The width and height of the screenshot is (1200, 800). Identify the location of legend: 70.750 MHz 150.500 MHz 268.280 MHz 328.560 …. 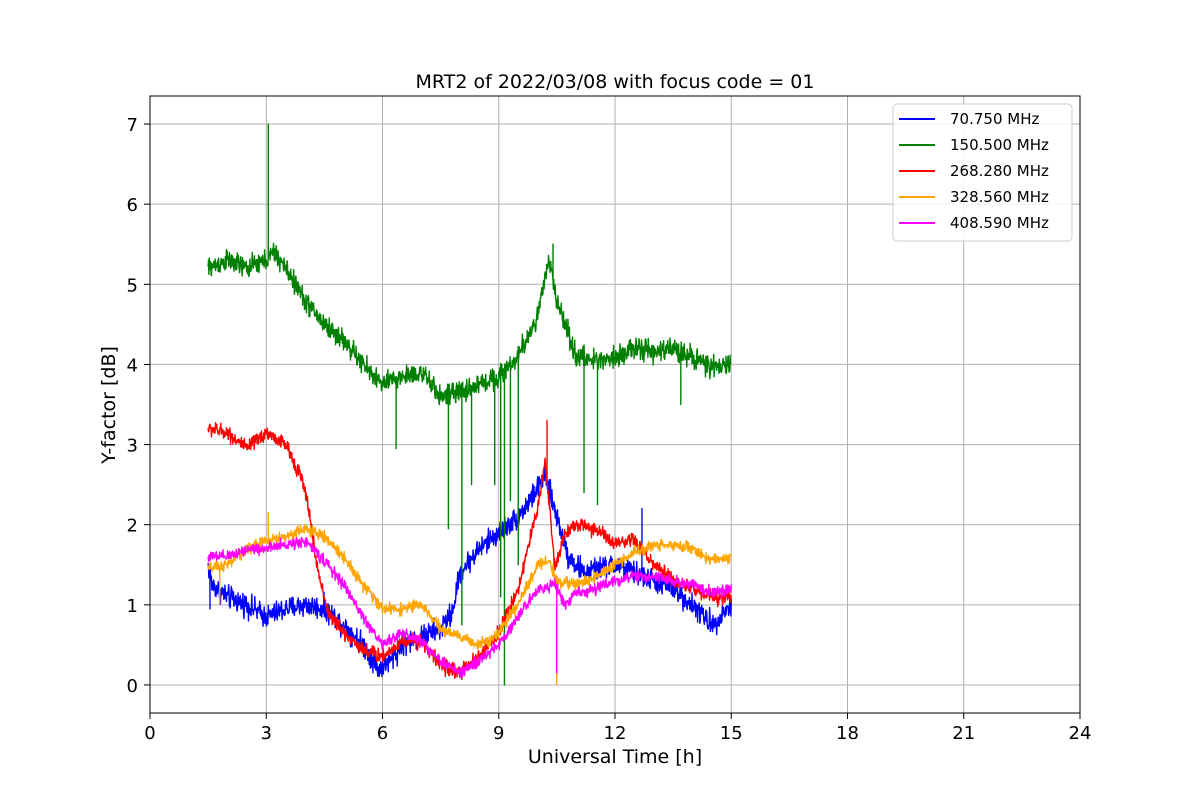
(982, 172).